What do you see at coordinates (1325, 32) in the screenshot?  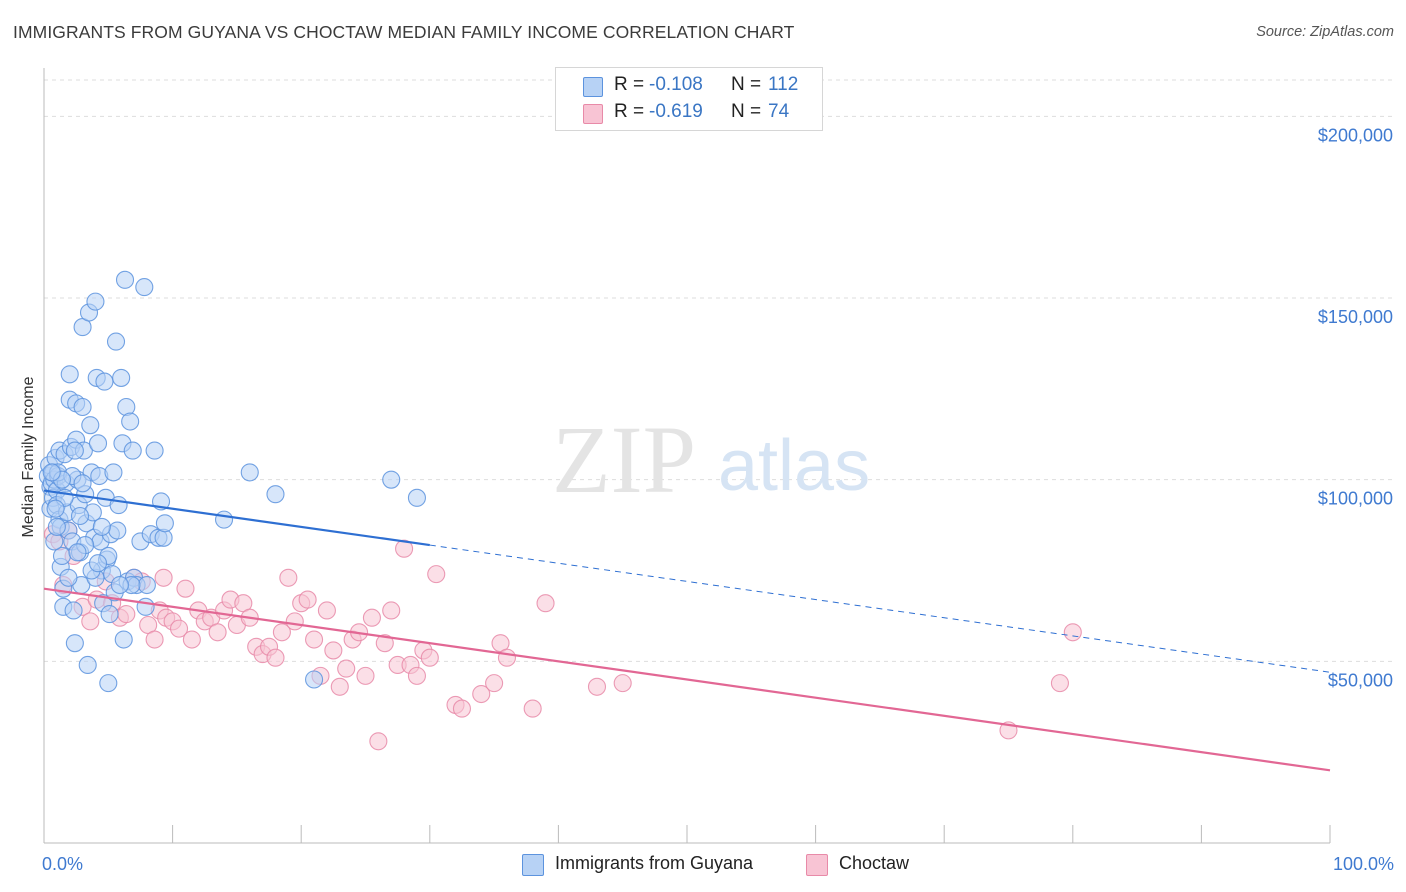 I see `source-label: Source: ZipAtlas.com` at bounding box center [1325, 32].